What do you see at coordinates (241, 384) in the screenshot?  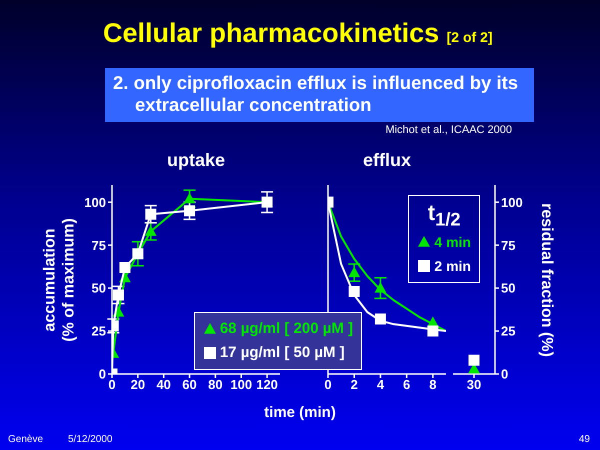 I see `x-tick-label: 100` at bounding box center [241, 384].